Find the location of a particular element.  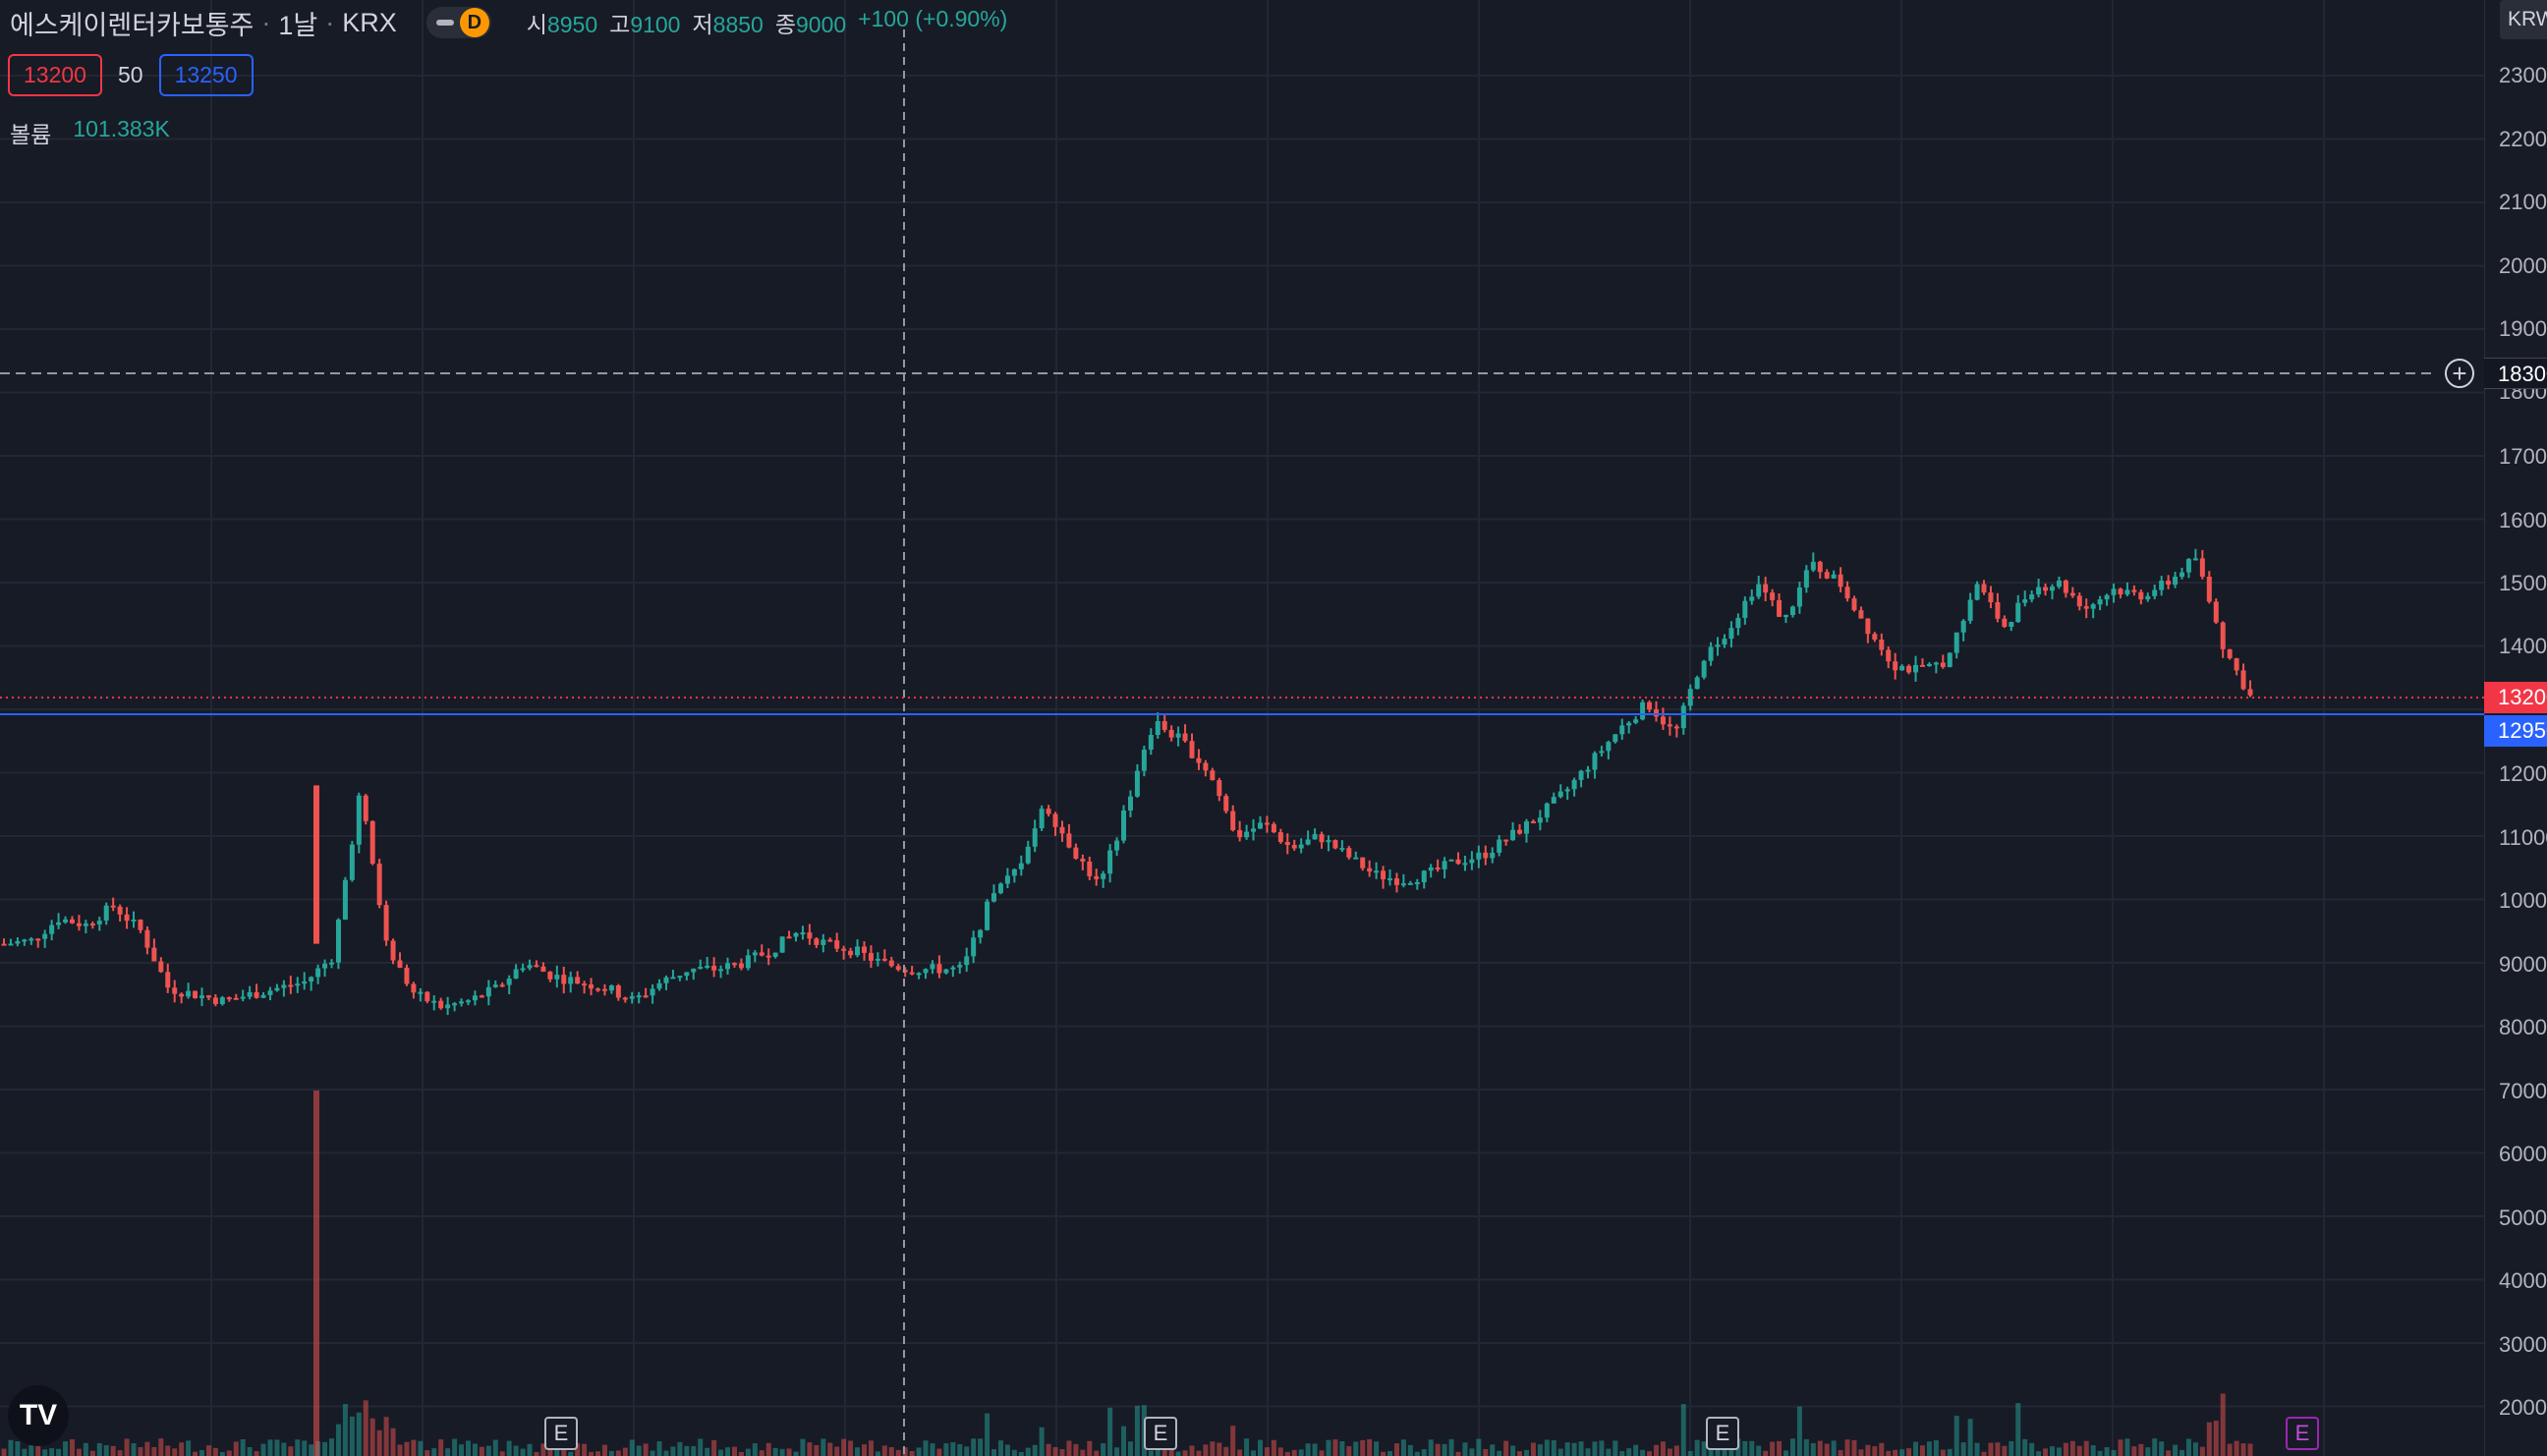

interval-label: 1날 is located at coordinates (298, 25).